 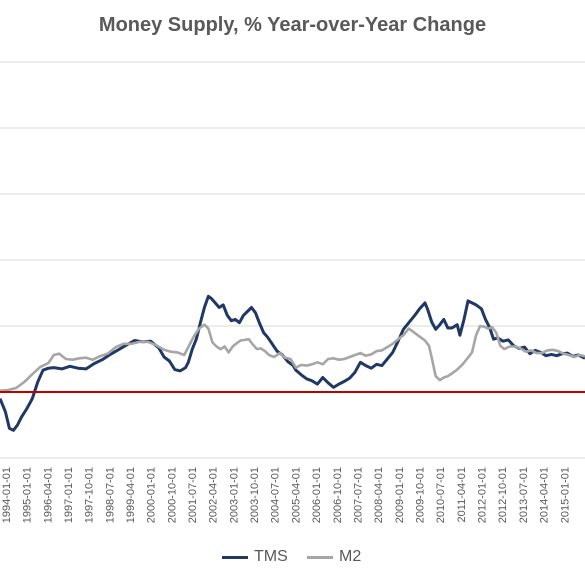 I want to click on x-tick-label: 2000-10-01, so click(x=172, y=495).